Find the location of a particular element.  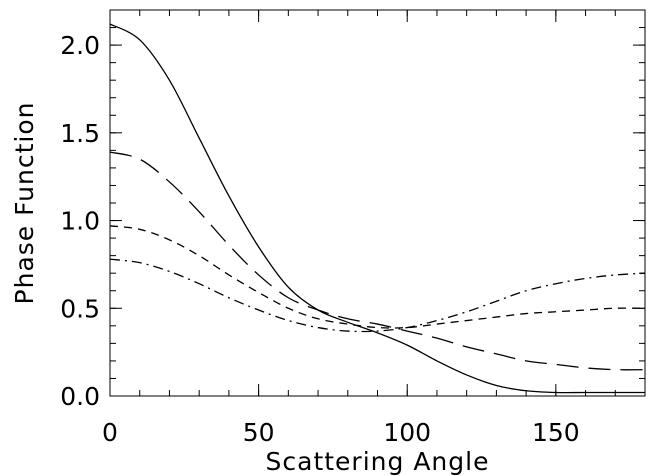

x-tick-labels: 0 50 100 150 is located at coordinates (341, 432).